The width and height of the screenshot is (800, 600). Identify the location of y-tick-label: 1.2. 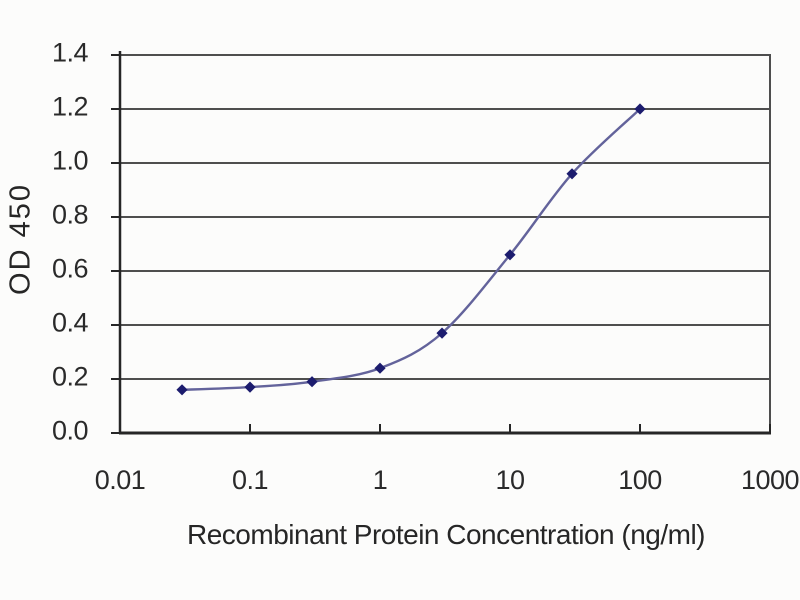
(70, 106).